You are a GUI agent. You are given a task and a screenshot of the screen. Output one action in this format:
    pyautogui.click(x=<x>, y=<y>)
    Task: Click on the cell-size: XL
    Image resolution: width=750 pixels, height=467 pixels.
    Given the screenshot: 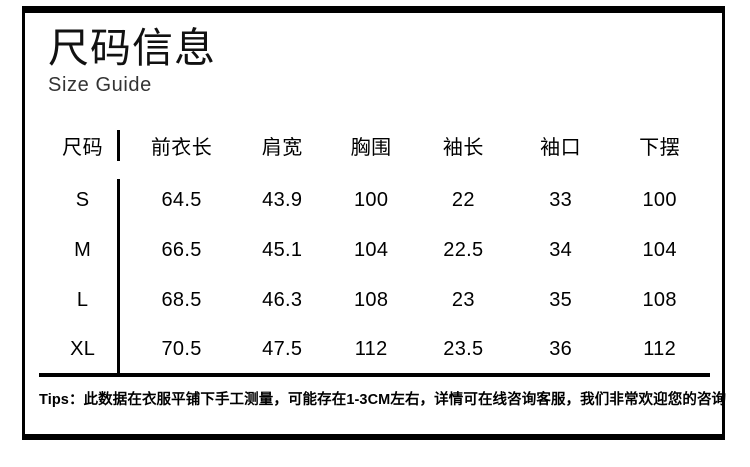 What is the action you would take?
    pyautogui.click(x=83, y=351)
    